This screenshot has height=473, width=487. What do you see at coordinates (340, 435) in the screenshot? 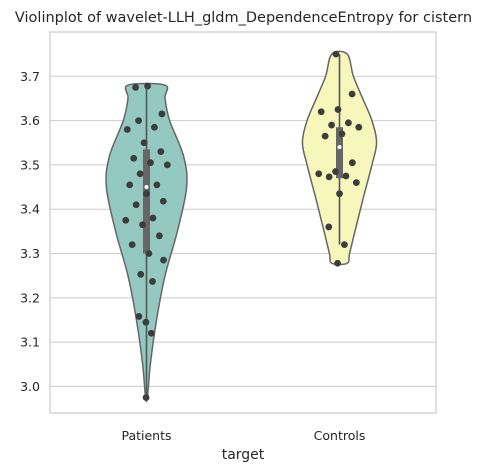
I see `x-tick-label: Controls` at bounding box center [340, 435].